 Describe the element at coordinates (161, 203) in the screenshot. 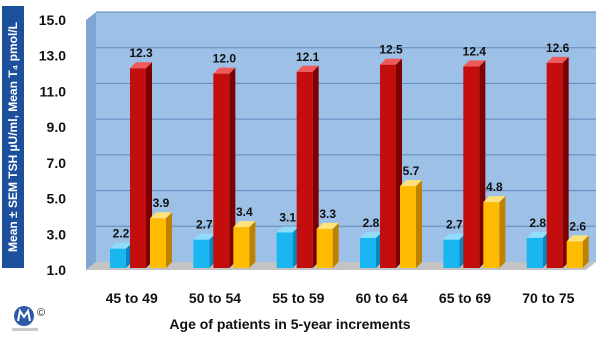

I see `bar-value-label: 3.9` at that location.